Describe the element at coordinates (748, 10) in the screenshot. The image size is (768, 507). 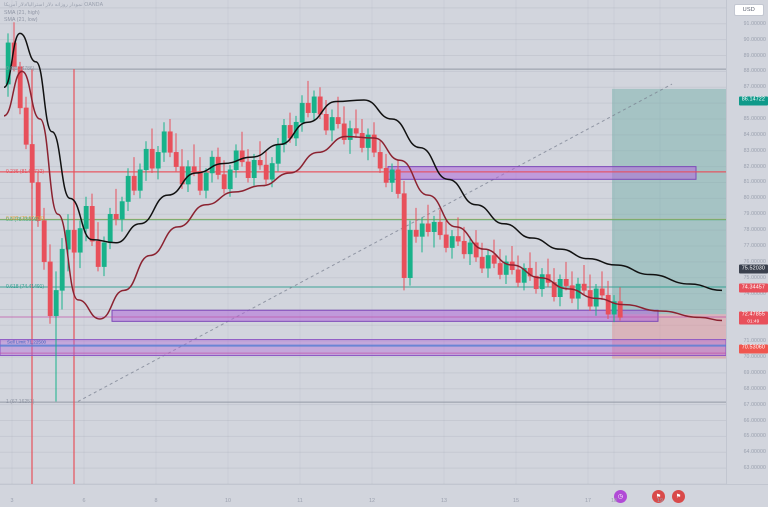
I see `currency-badge: USD` at that location.